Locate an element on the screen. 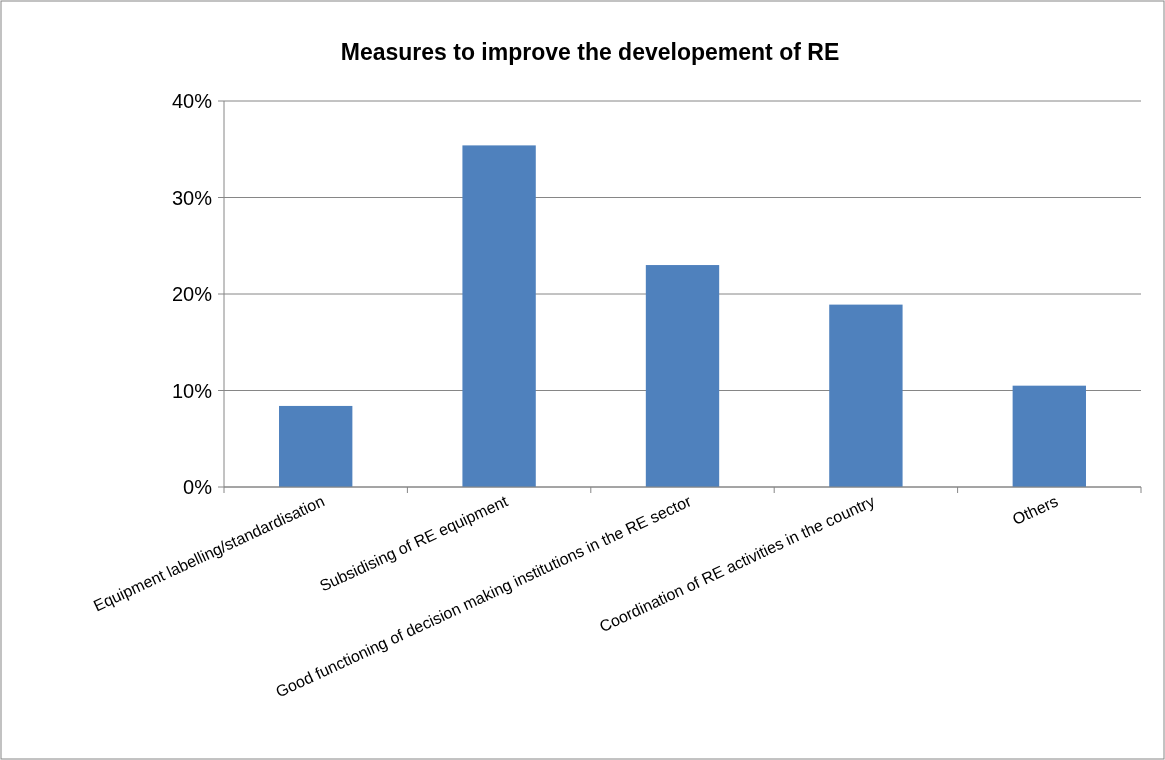 The image size is (1165, 760). y-tick-label: 40% is located at coordinates (192, 101).